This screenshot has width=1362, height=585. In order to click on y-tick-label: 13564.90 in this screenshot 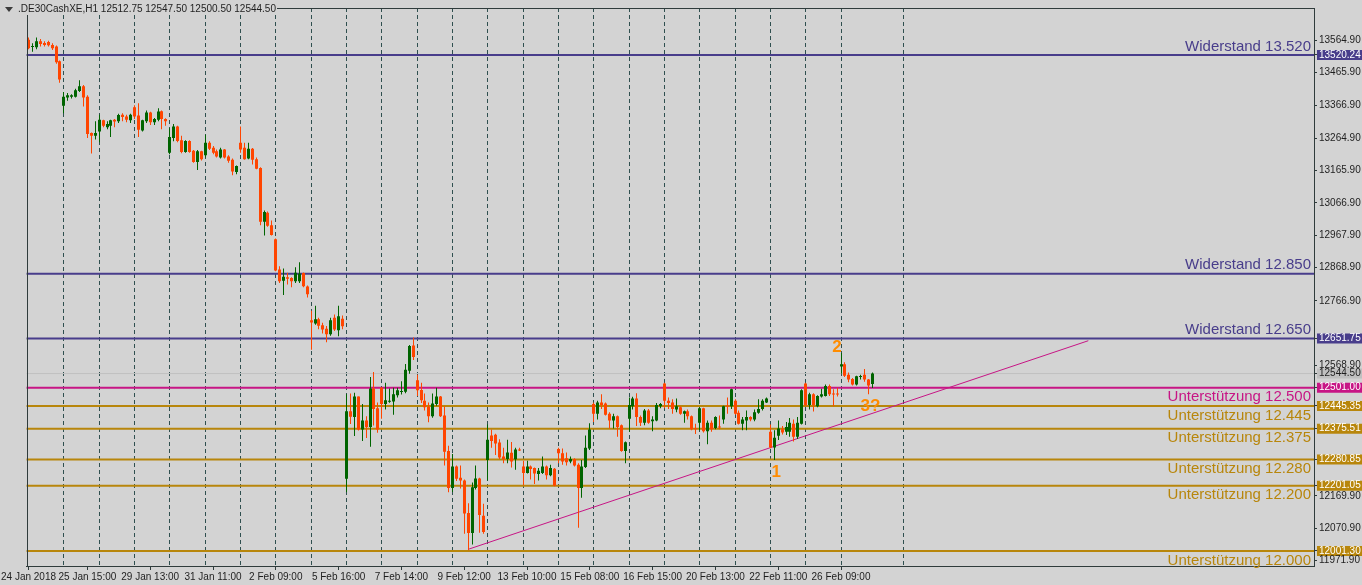, I will do `click(1340, 40)`.